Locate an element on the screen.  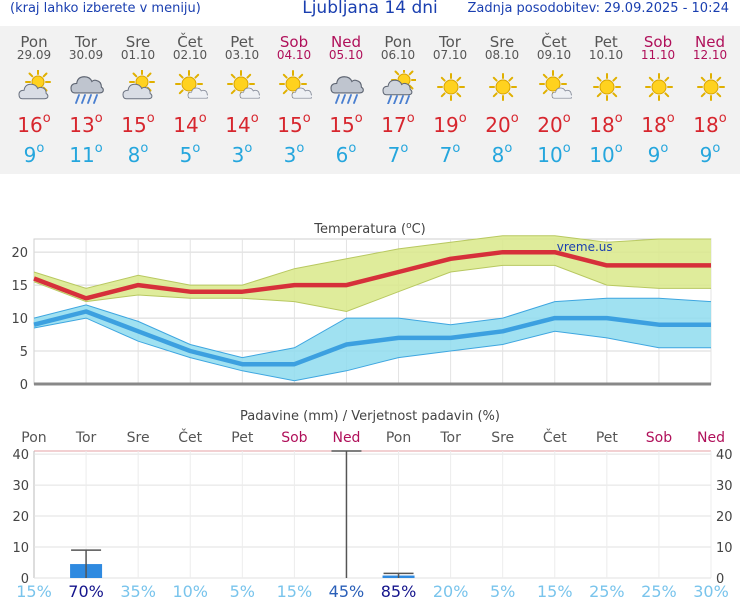
y-tick-label-right: 40 is located at coordinates (724, 455).